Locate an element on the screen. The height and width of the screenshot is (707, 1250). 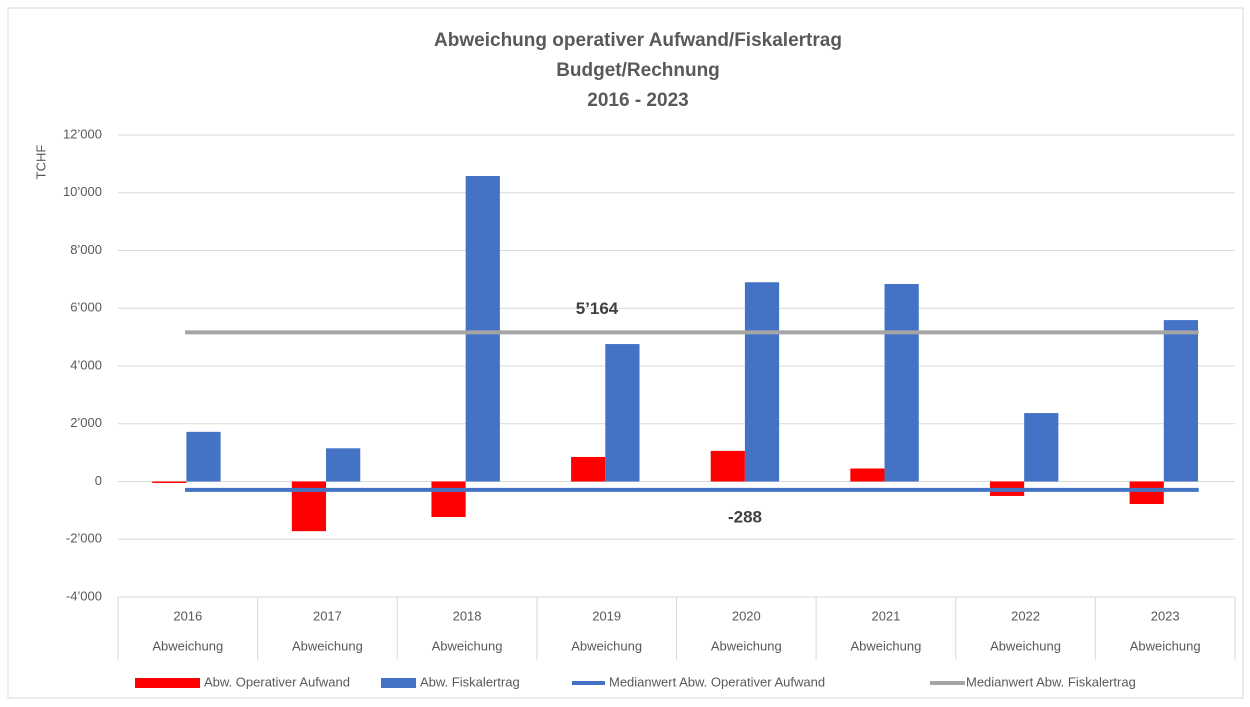
x-tick-label: 2016 is located at coordinates (187, 615).